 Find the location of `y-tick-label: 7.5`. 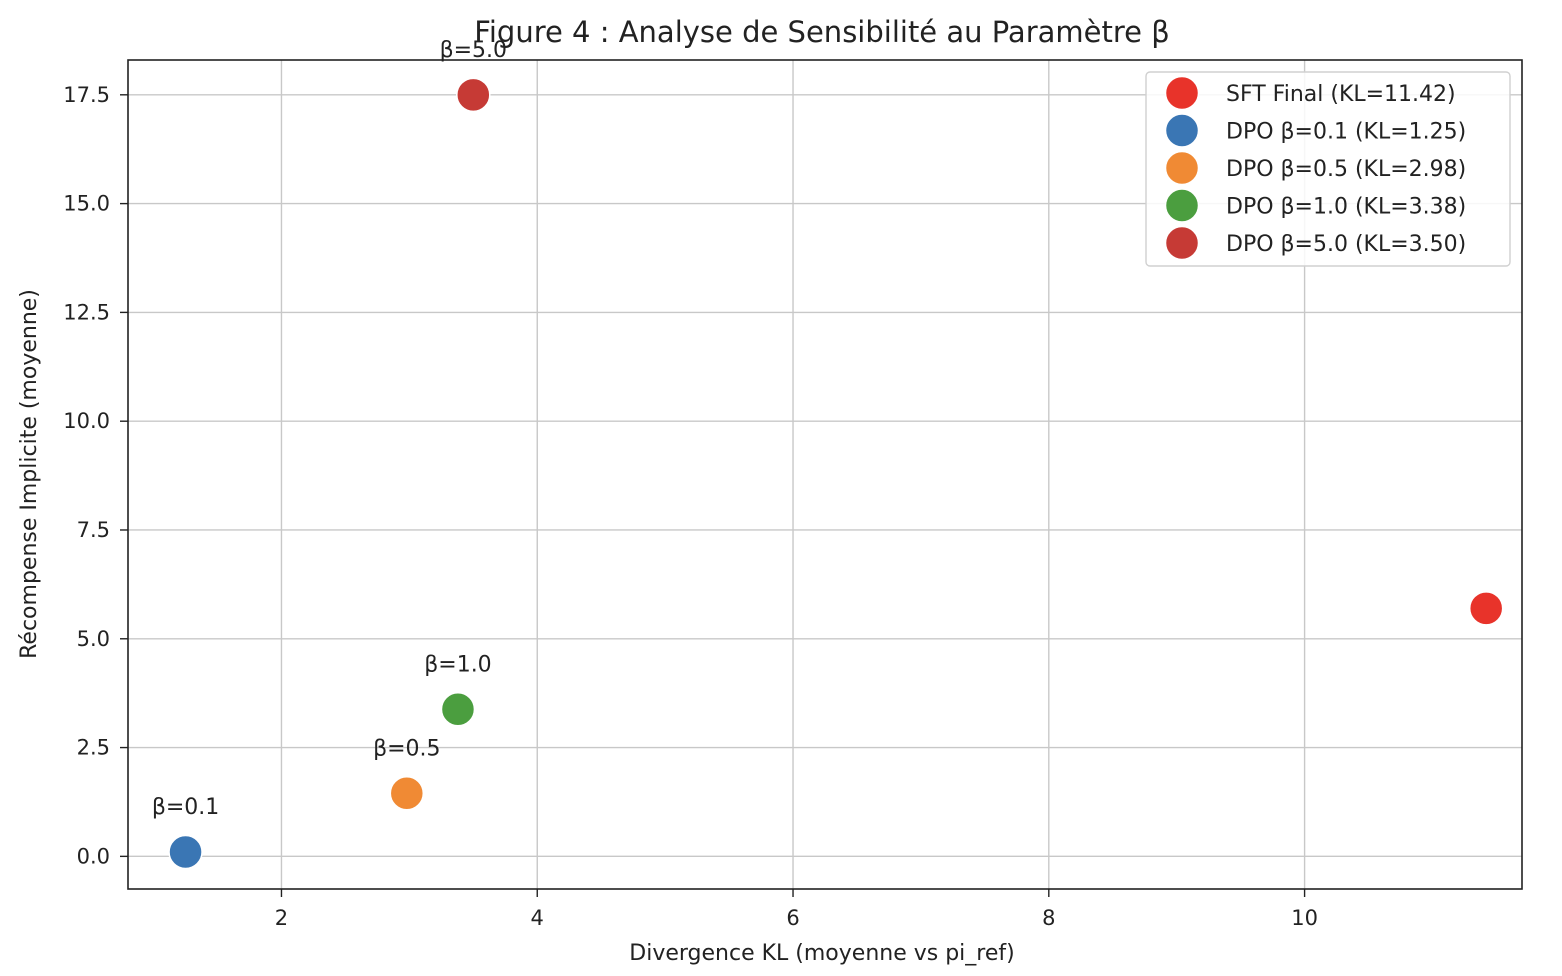

y-tick-label: 7.5 is located at coordinates (93, 530).